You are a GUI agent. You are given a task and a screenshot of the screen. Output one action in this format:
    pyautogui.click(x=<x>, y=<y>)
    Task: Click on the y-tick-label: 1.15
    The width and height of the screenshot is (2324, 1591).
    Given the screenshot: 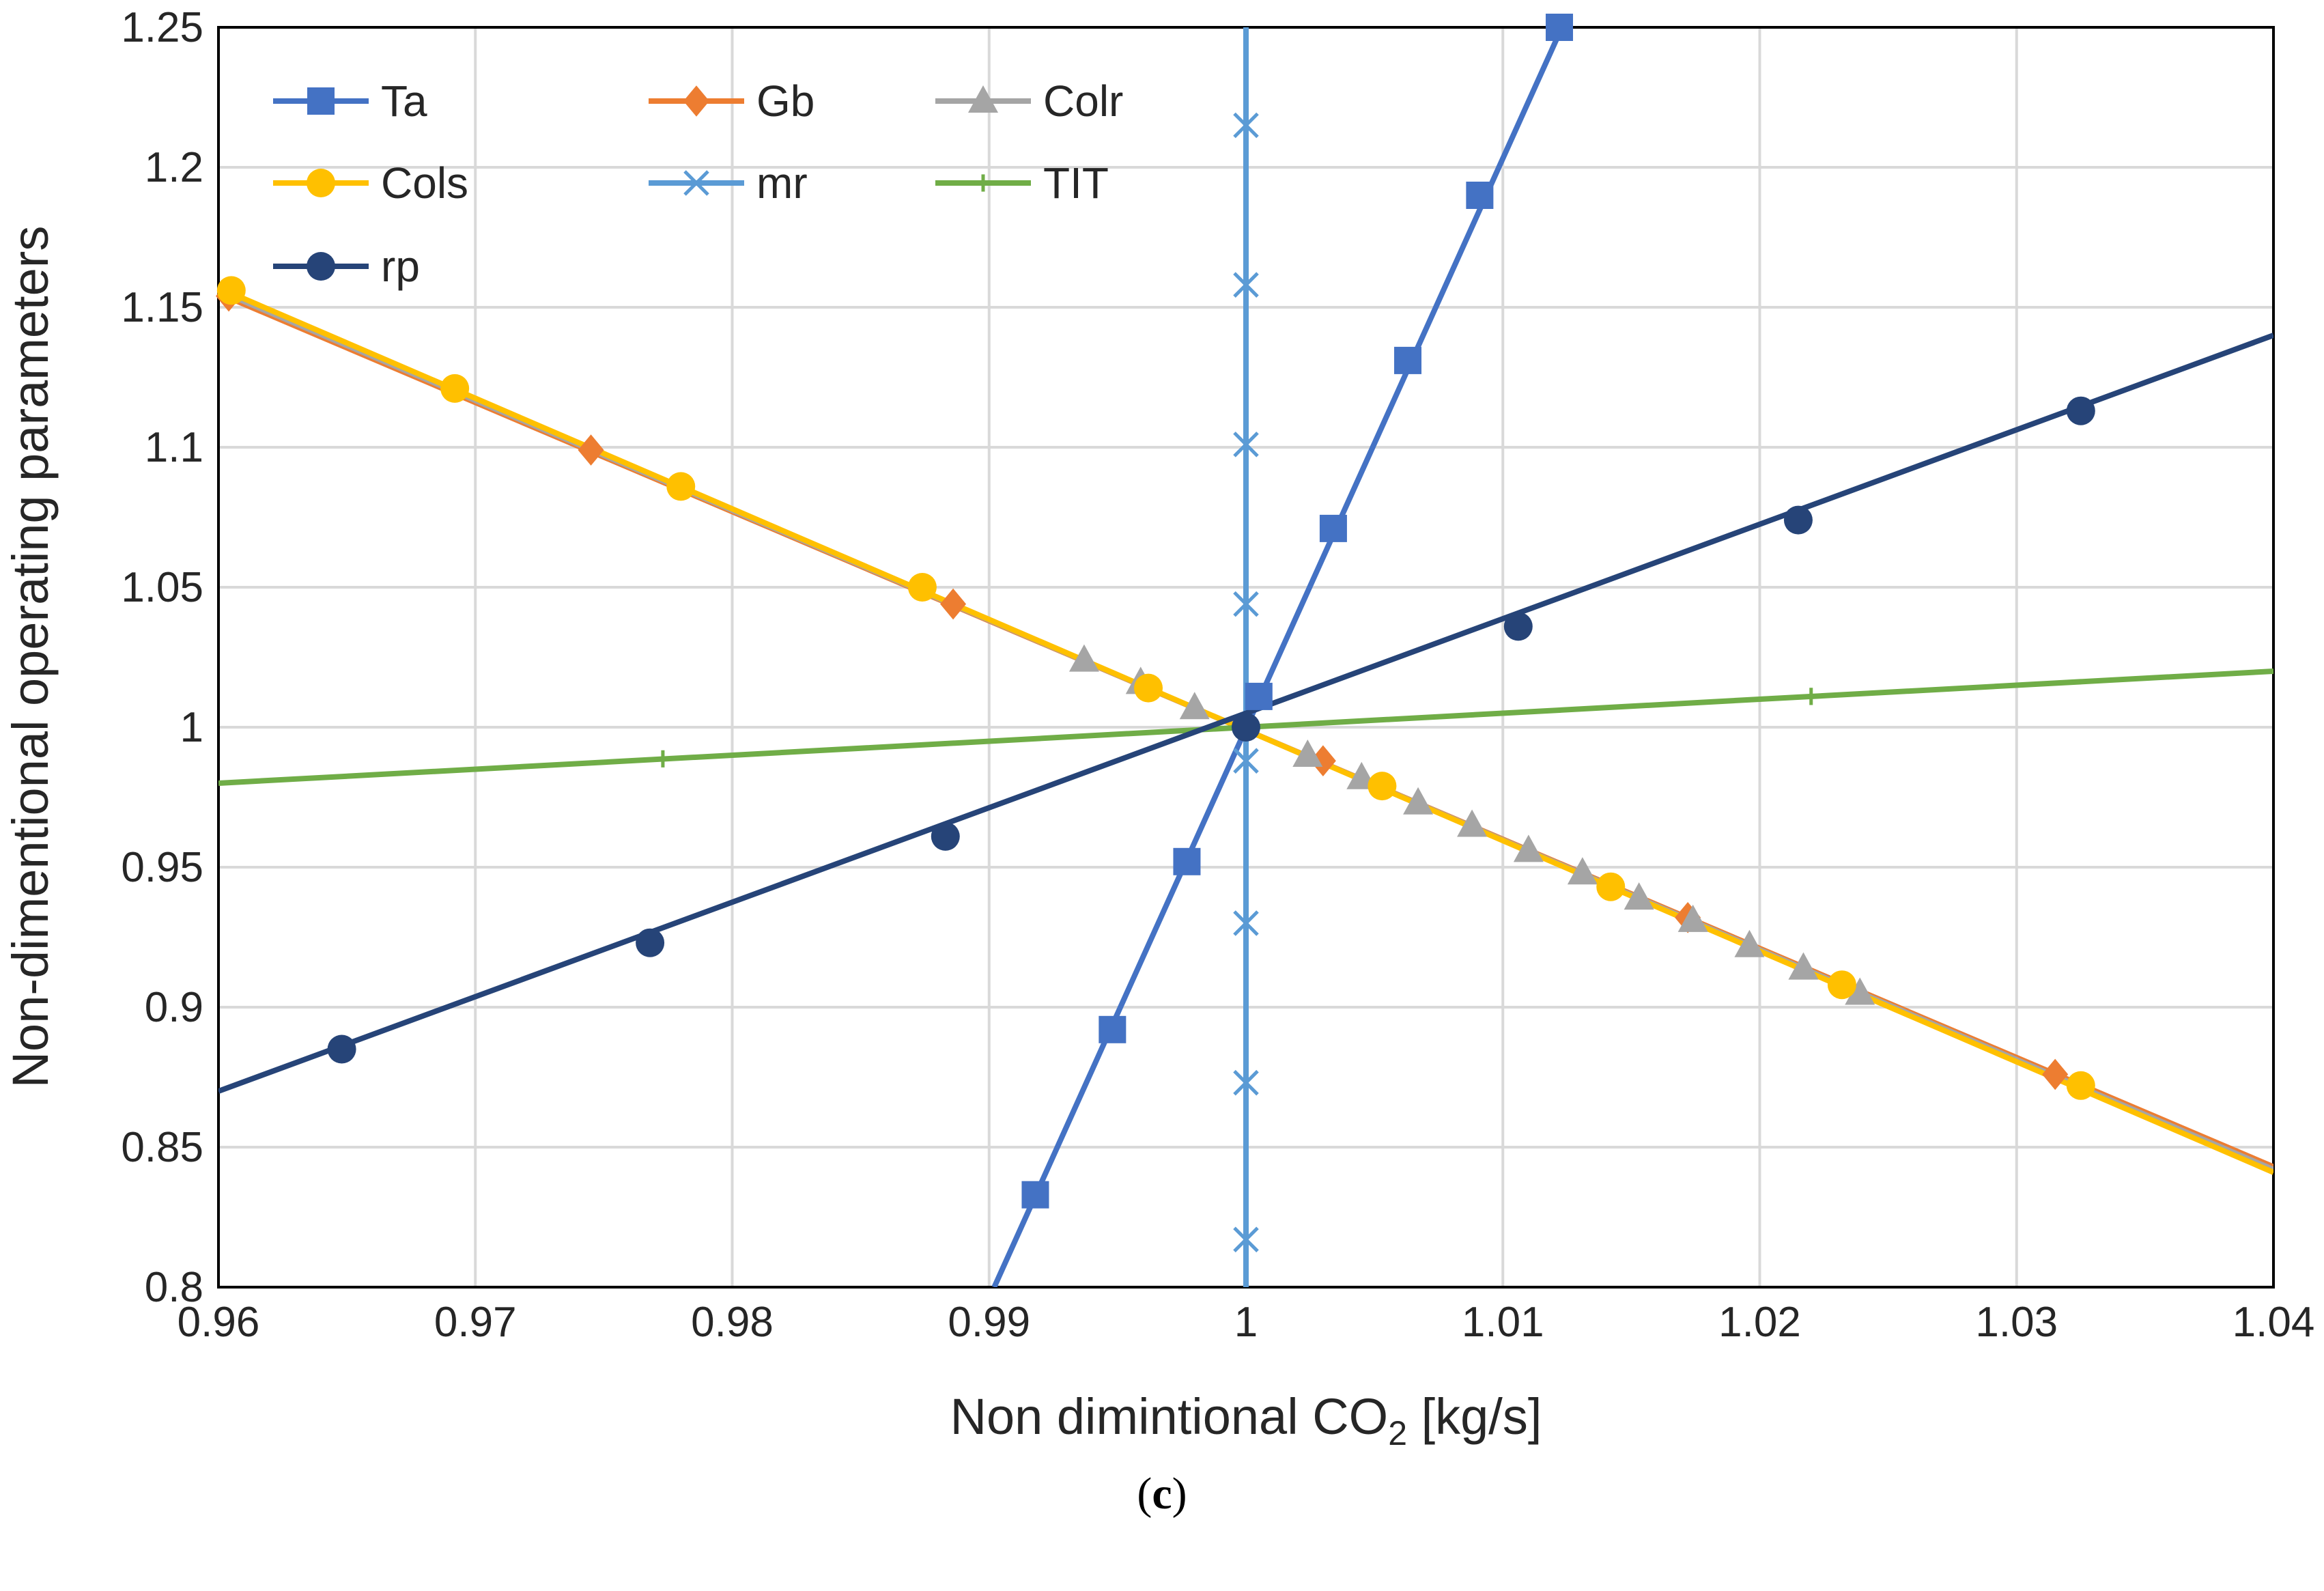 What is the action you would take?
    pyautogui.click(x=162, y=307)
    